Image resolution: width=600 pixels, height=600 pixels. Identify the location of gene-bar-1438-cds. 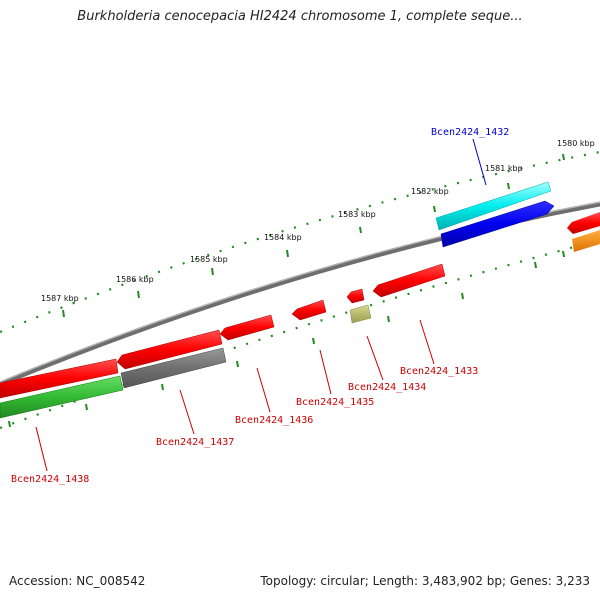
(62, 397).